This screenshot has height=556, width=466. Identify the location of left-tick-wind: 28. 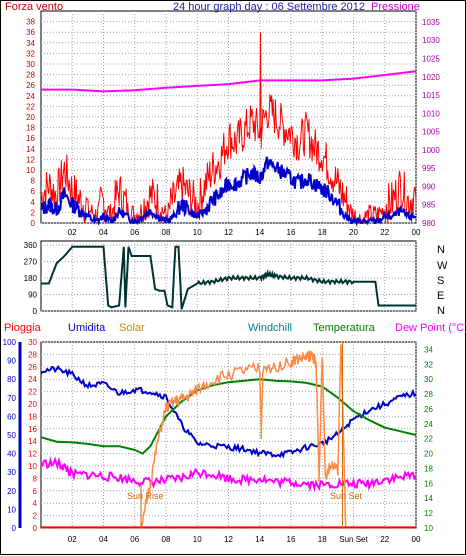
(30, 75).